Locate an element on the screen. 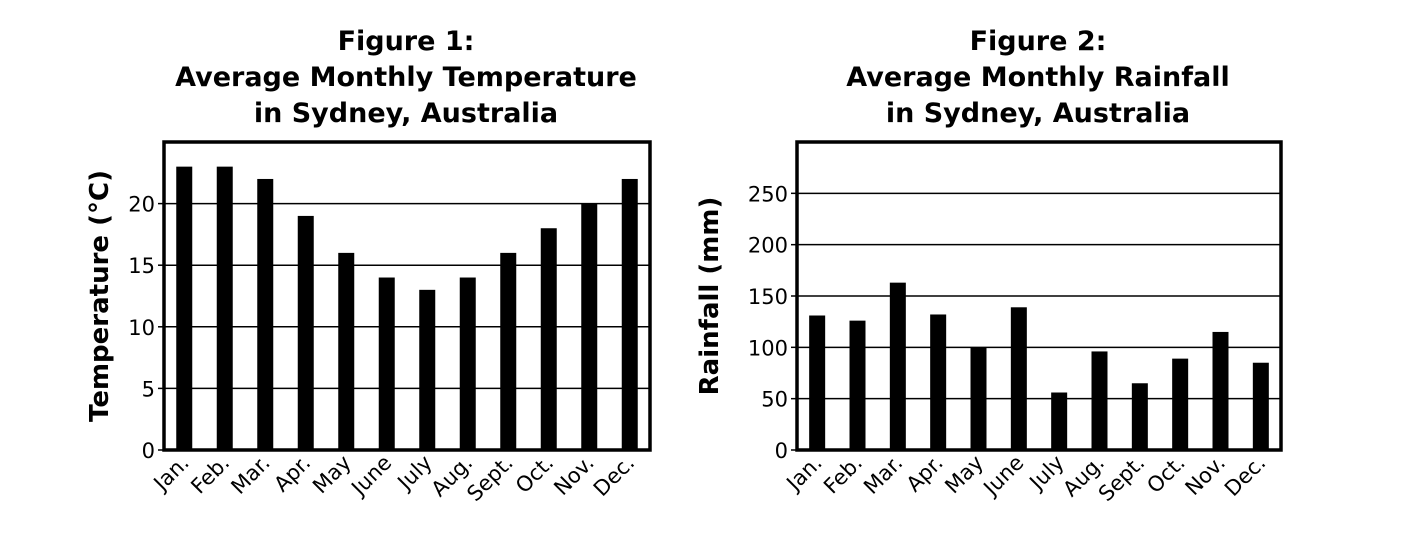  y-axis-label: Temperature (°C) is located at coordinates (100, 296).